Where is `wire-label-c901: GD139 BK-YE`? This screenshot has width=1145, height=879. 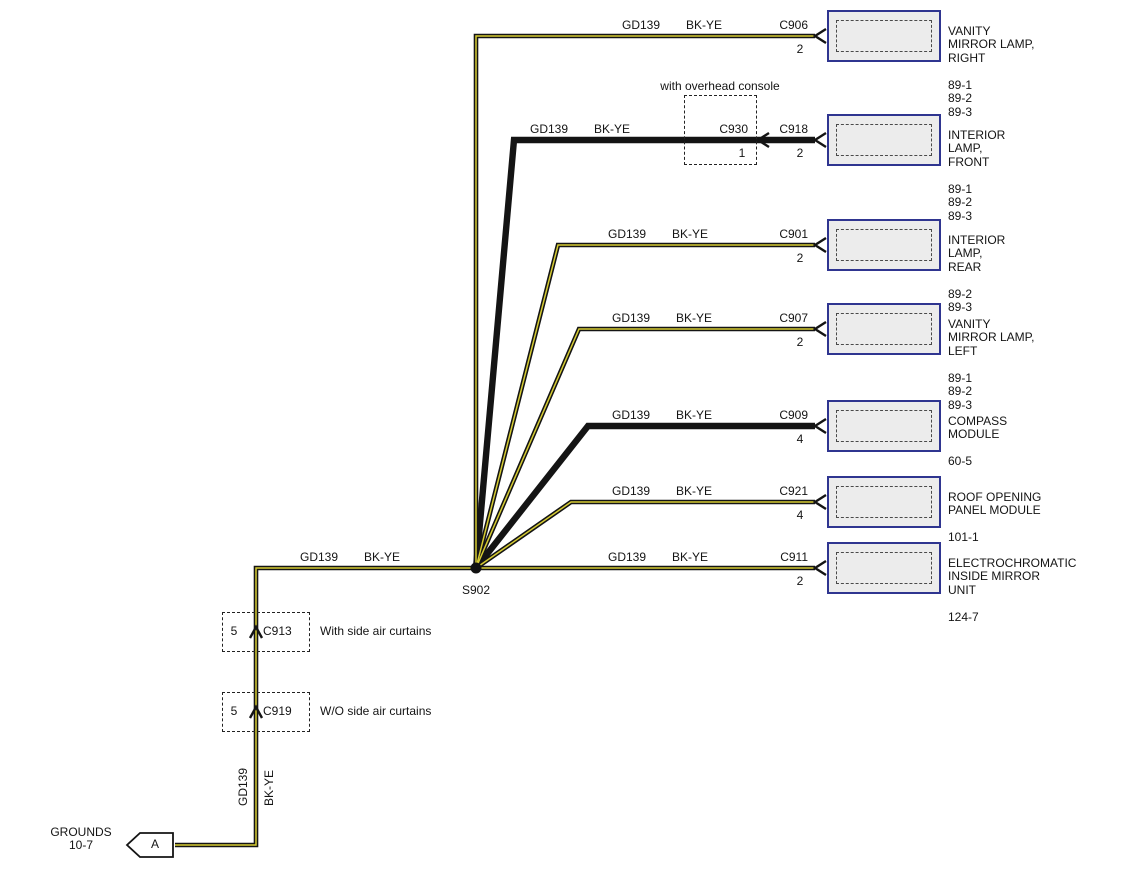 wire-label-c901: GD139 BK-YE is located at coordinates (658, 234).